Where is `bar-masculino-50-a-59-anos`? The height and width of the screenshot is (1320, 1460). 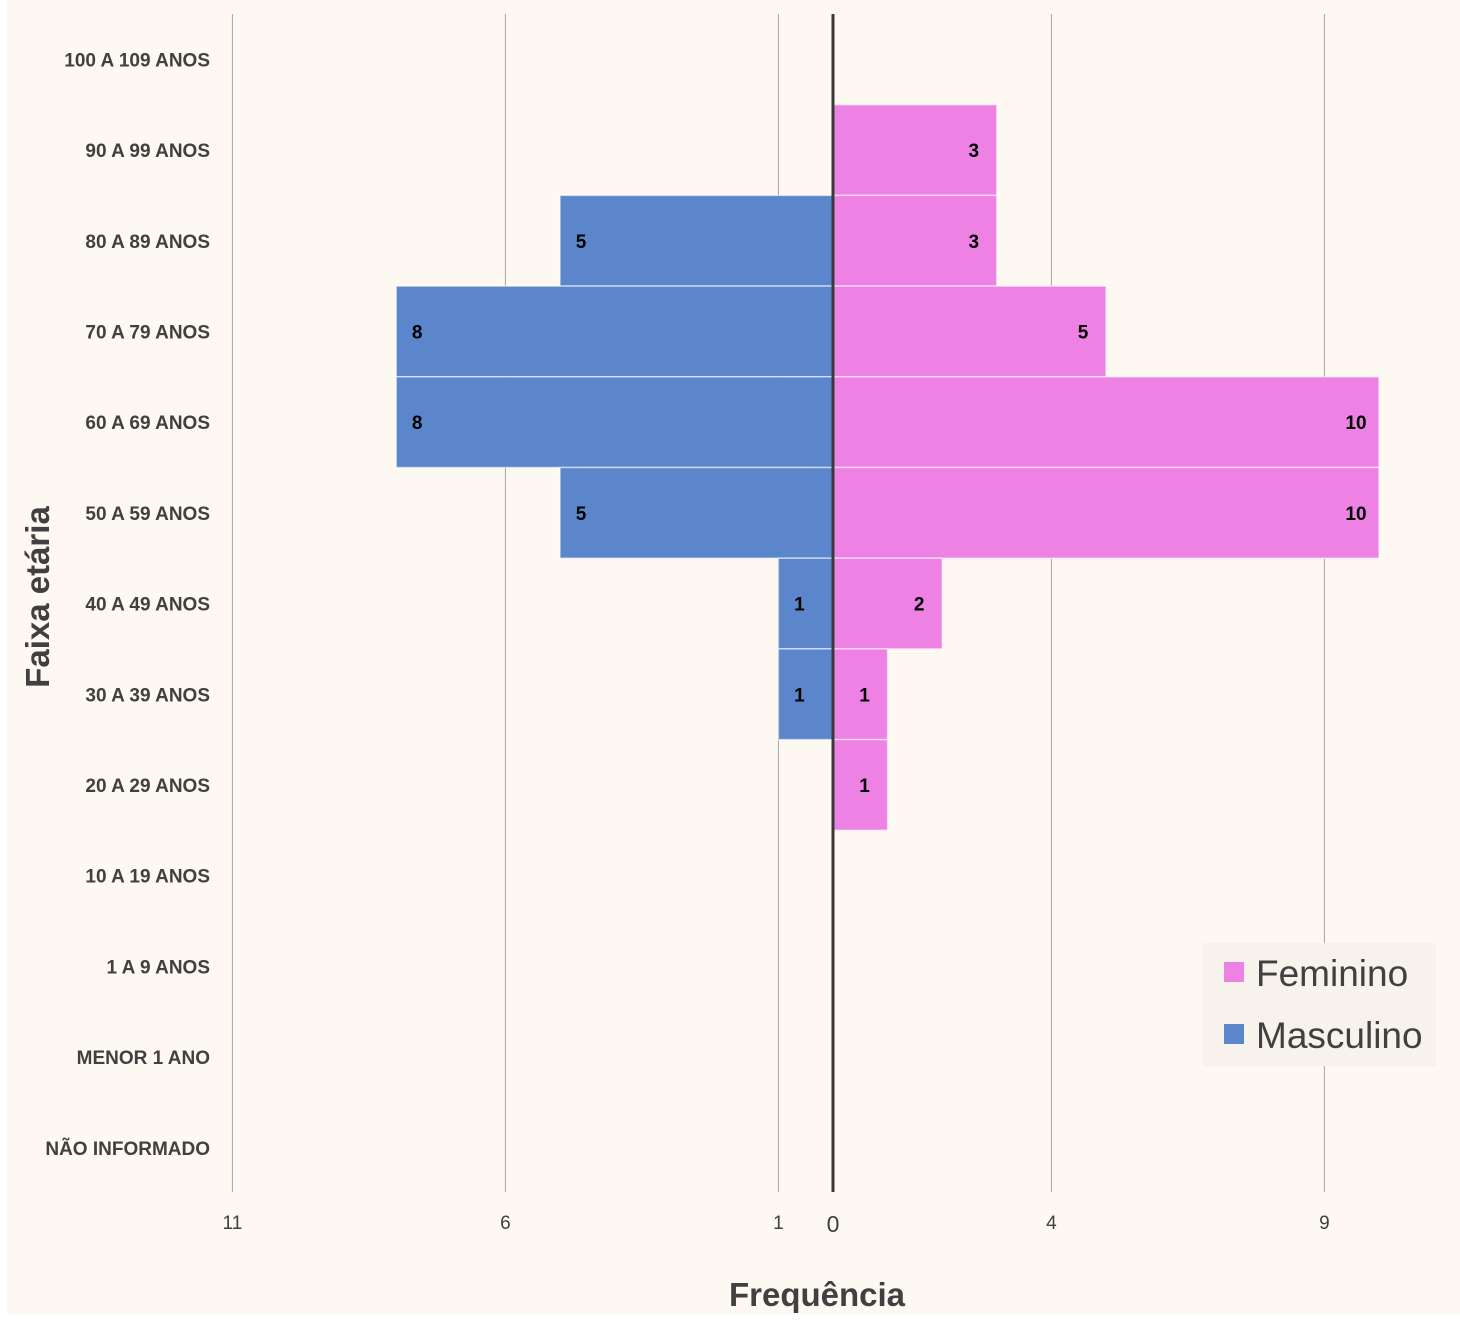 bar-masculino-50-a-59-anos is located at coordinates (696, 512).